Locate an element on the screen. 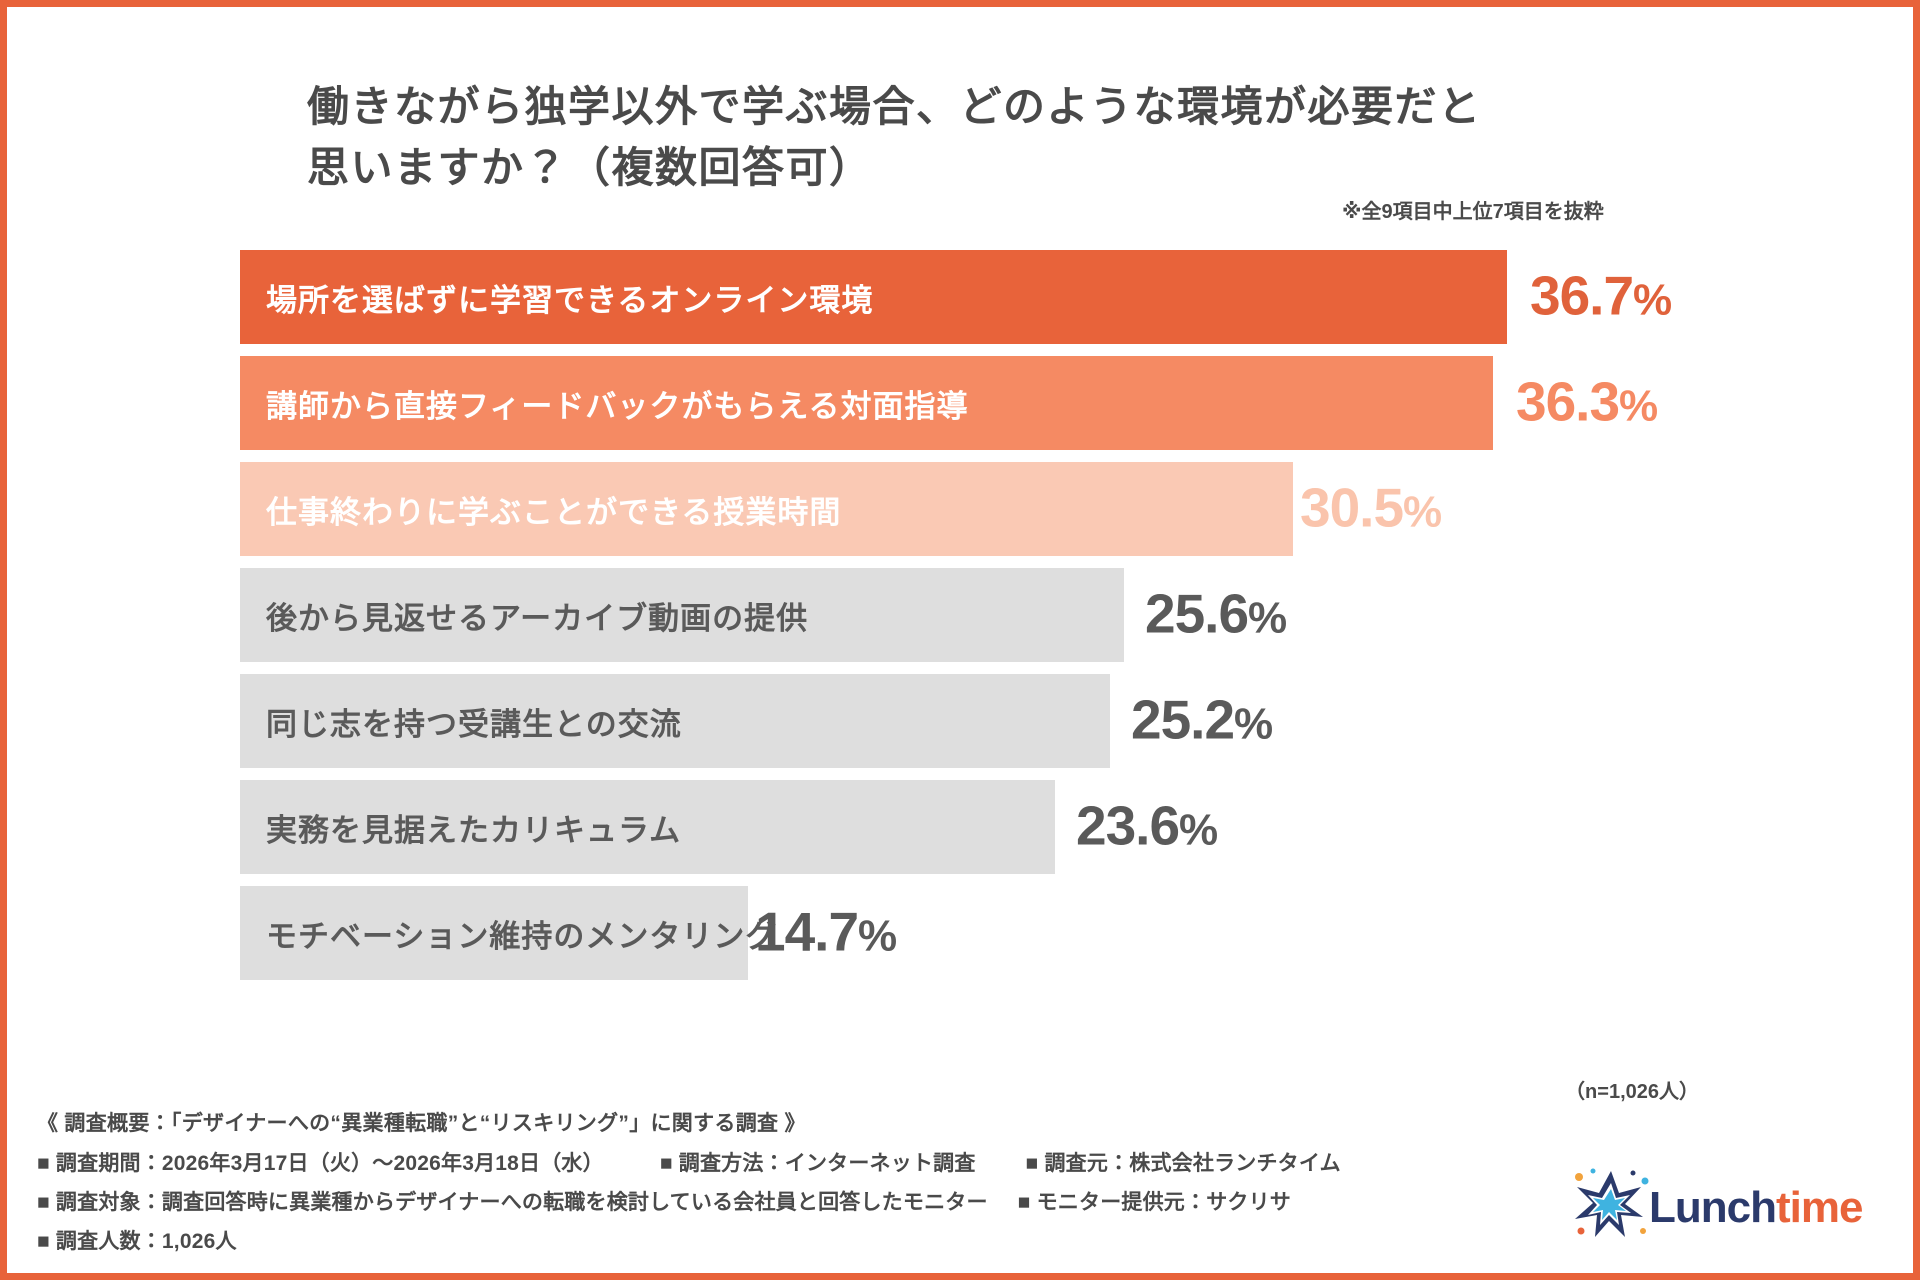 The image size is (1920, 1287). survey-source: ■ 調査元：株式会社ランチタイム is located at coordinates (1183, 1163).